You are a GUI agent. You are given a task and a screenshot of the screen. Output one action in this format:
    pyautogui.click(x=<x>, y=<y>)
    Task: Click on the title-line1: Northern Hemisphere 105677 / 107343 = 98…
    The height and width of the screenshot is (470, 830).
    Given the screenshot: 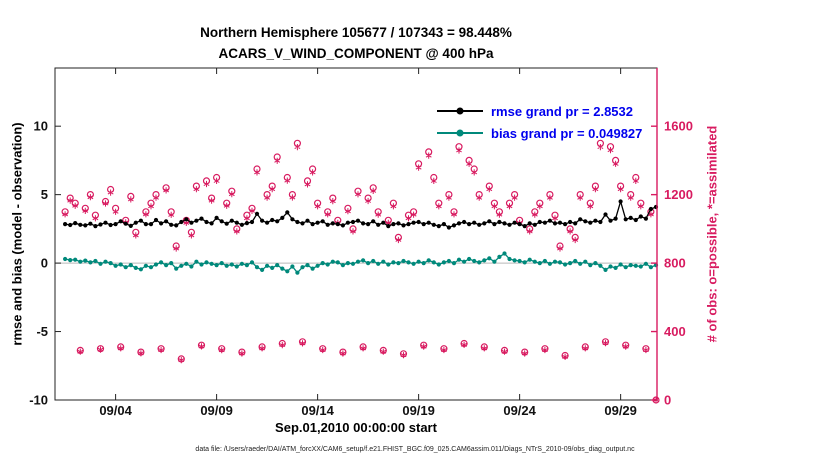 What is the action you would take?
    pyautogui.click(x=356, y=32)
    